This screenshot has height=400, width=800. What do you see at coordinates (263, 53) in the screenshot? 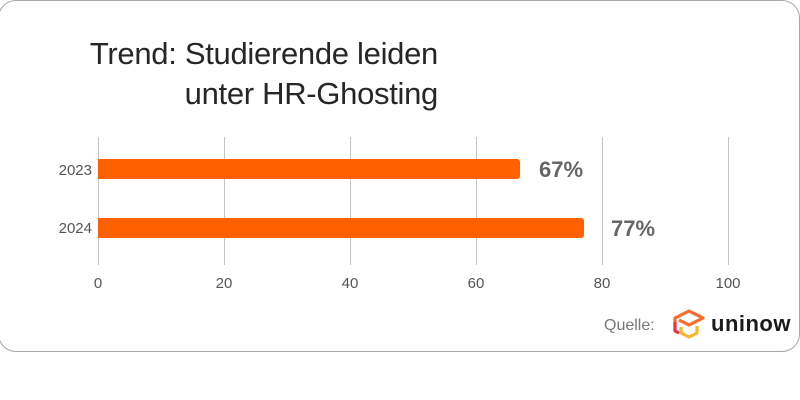
I see `title-line-1: Trend: Studierende leiden` at bounding box center [263, 53].